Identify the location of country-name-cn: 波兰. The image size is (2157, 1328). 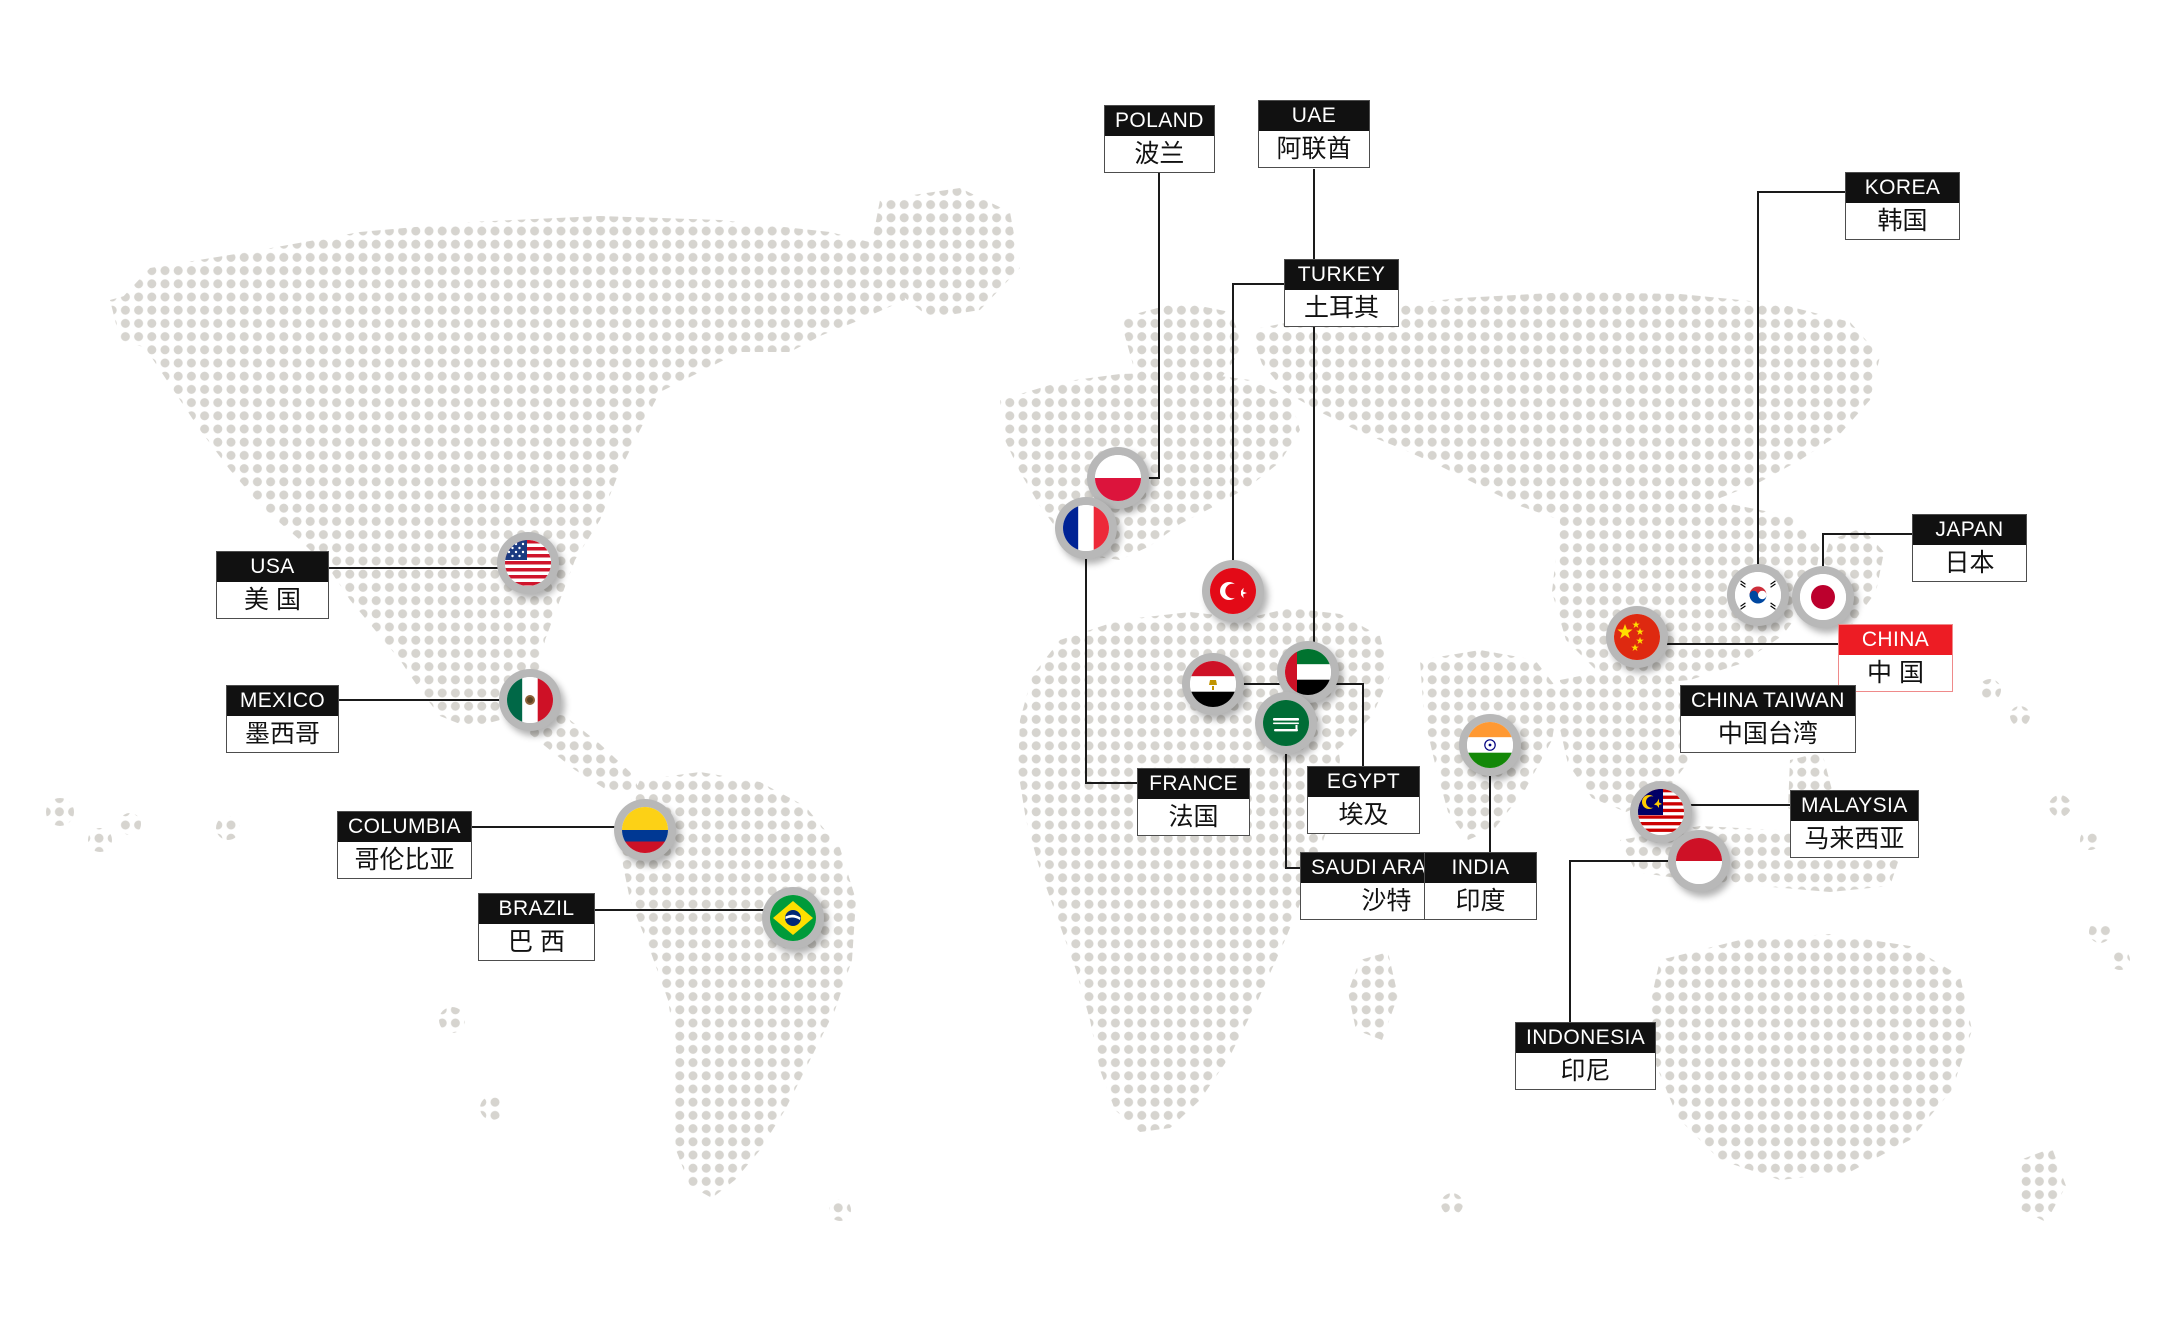
(1159, 154).